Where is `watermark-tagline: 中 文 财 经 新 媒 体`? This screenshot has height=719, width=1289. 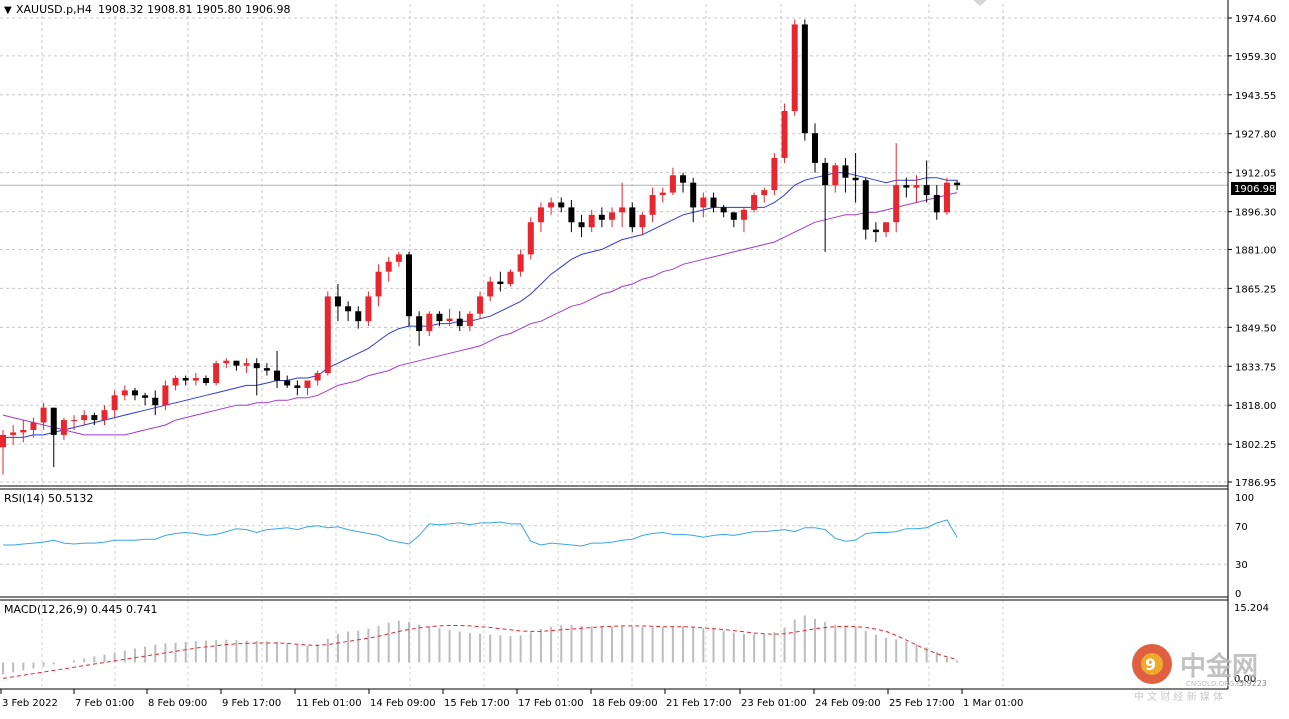 watermark-tagline: 中 文 财 经 新 媒 体 is located at coordinates (1178, 696).